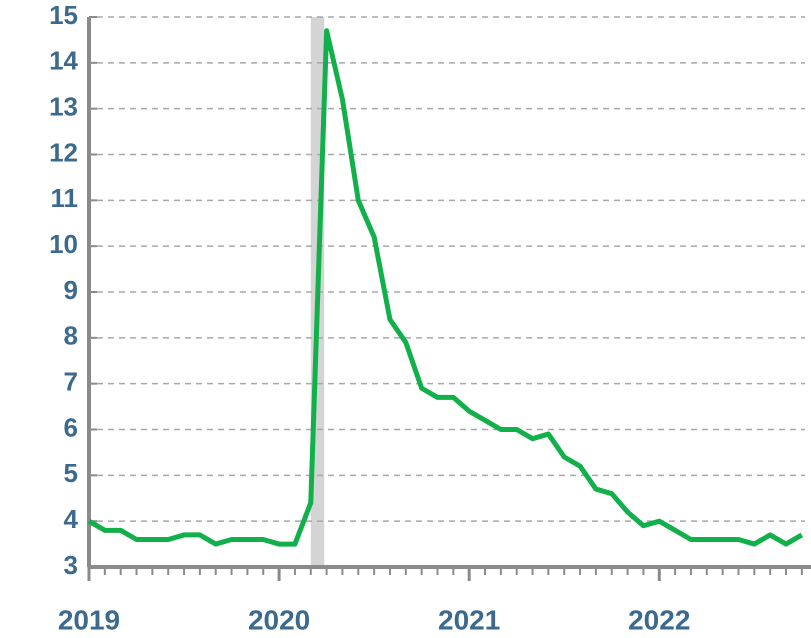 The height and width of the screenshot is (638, 811). Describe the element at coordinates (71, 427) in the screenshot. I see `y-tick-label: 6` at that location.